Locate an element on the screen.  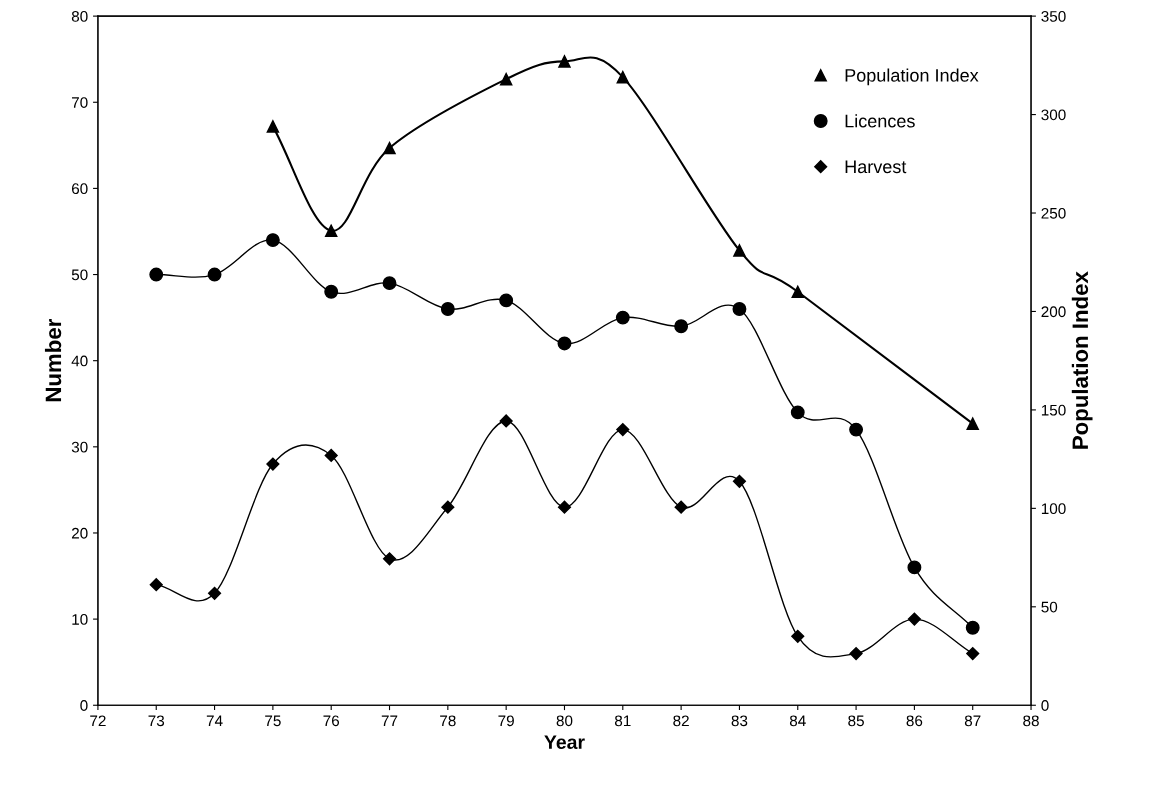
y2-axis-title: Population Index is located at coordinates (1082, 360).